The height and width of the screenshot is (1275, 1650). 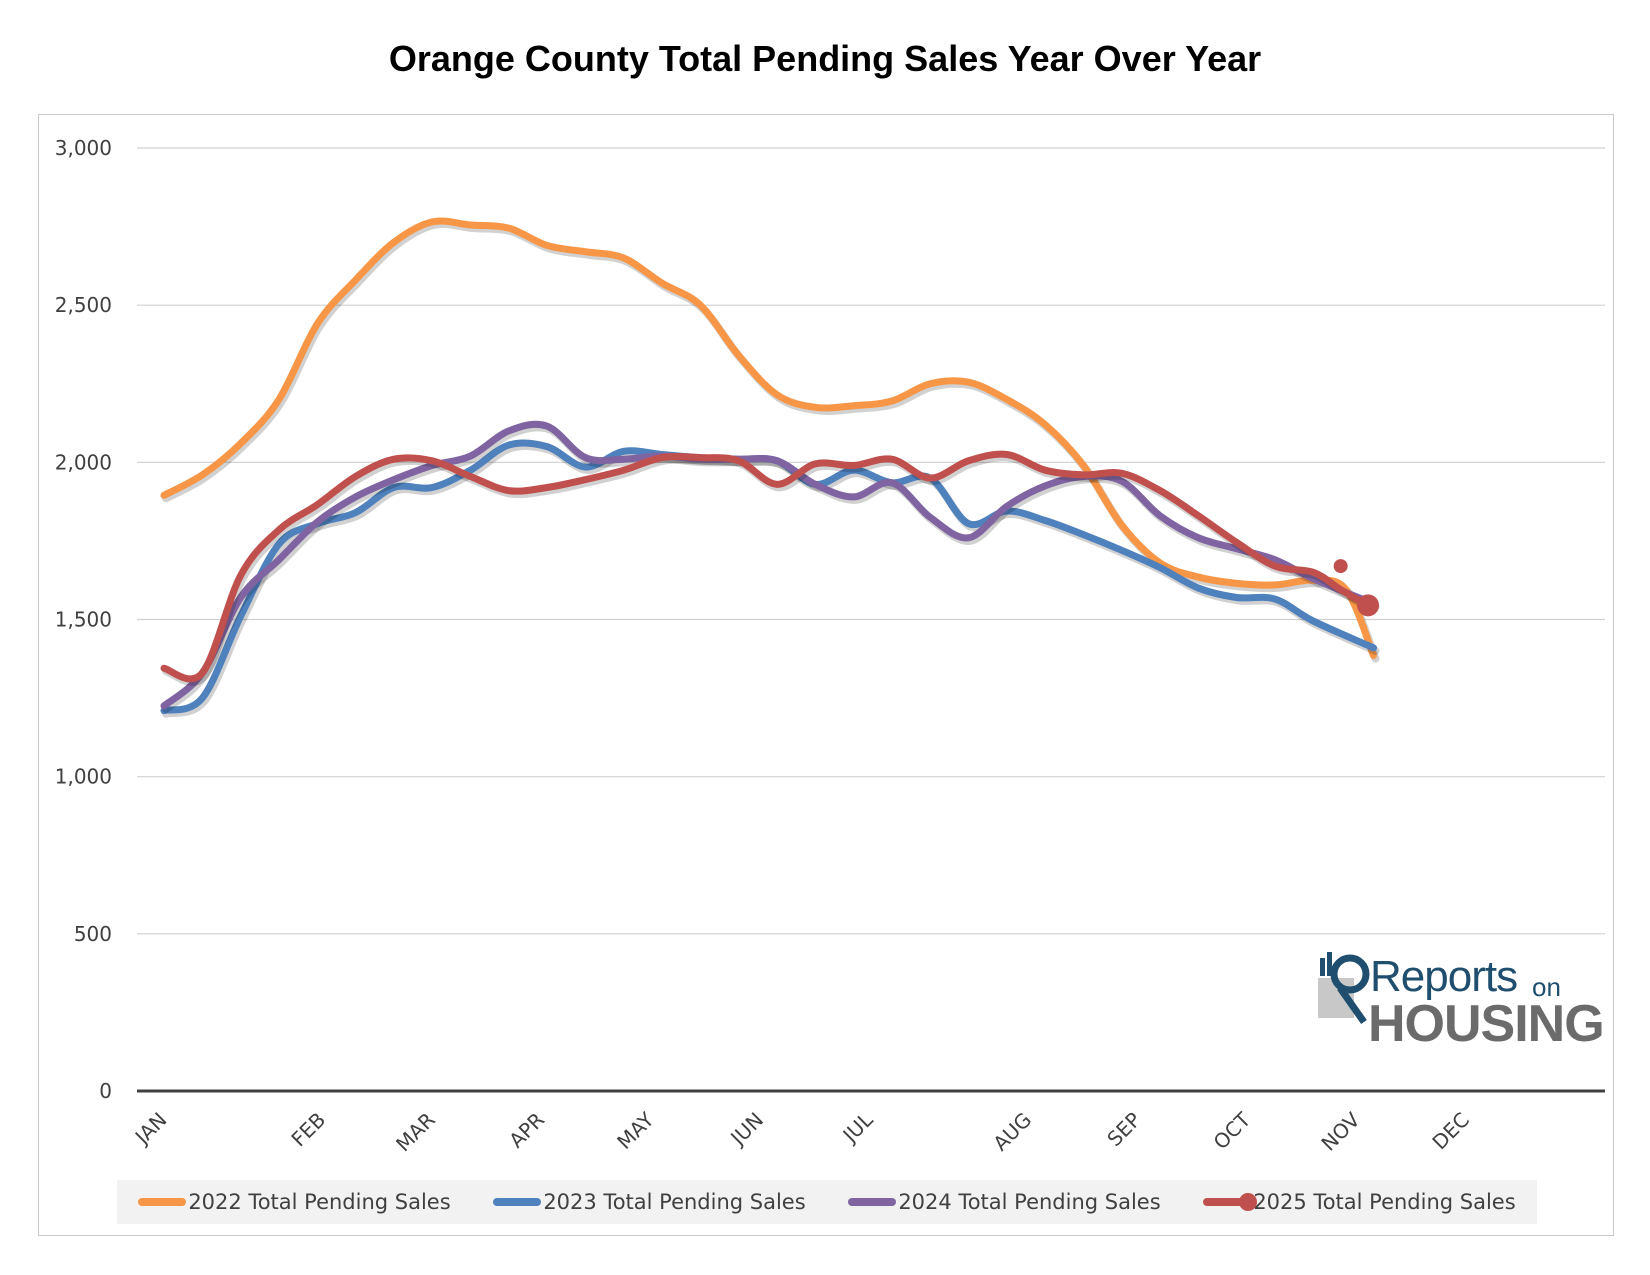 What do you see at coordinates (319, 1202) in the screenshot?
I see `legend-label: 2022 Total Pending Sales` at bounding box center [319, 1202].